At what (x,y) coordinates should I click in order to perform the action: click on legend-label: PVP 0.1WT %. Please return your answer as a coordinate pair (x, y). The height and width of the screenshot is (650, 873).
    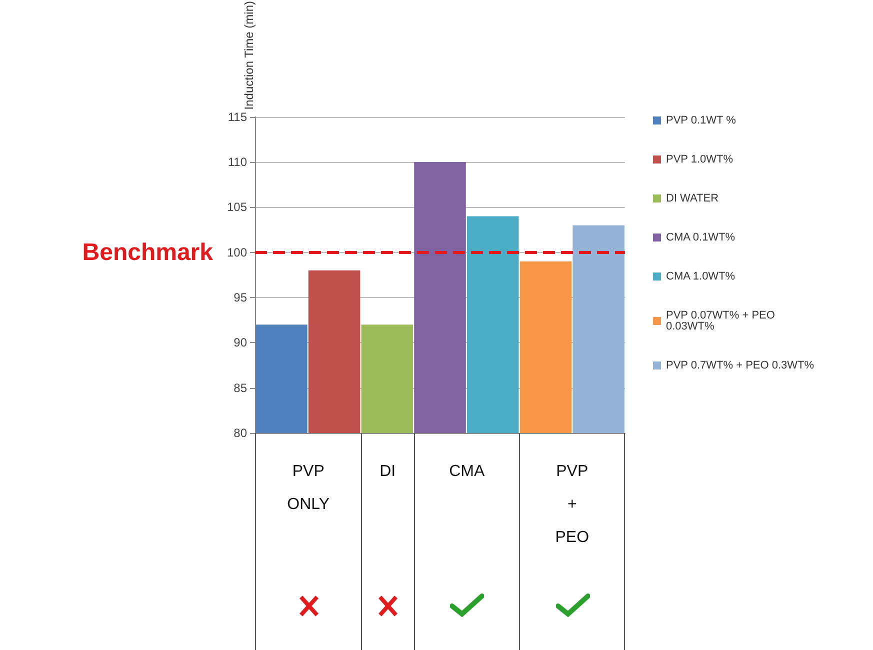
    Looking at the image, I should click on (701, 120).